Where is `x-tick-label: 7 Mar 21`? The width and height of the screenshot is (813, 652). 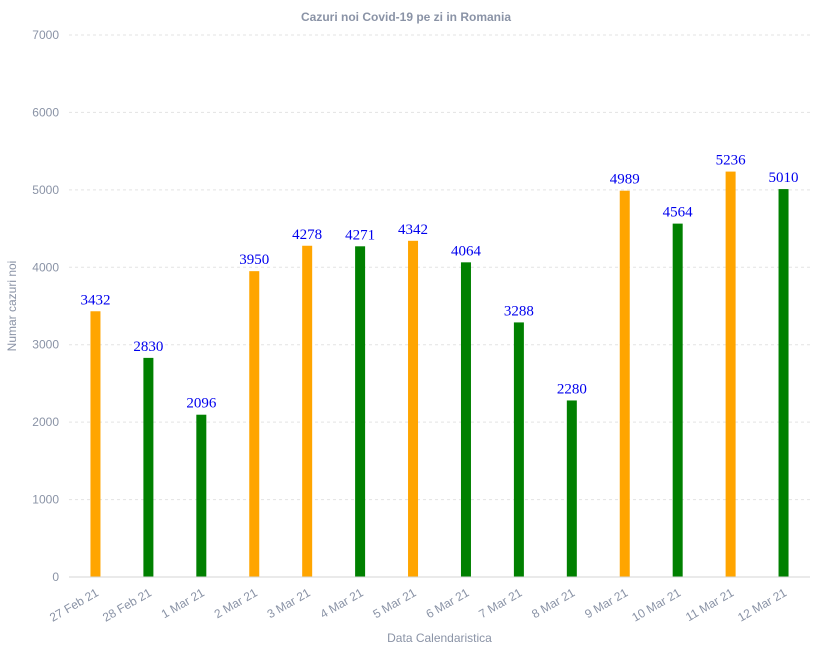 x-tick-label: 7 Mar 21 is located at coordinates (500, 603).